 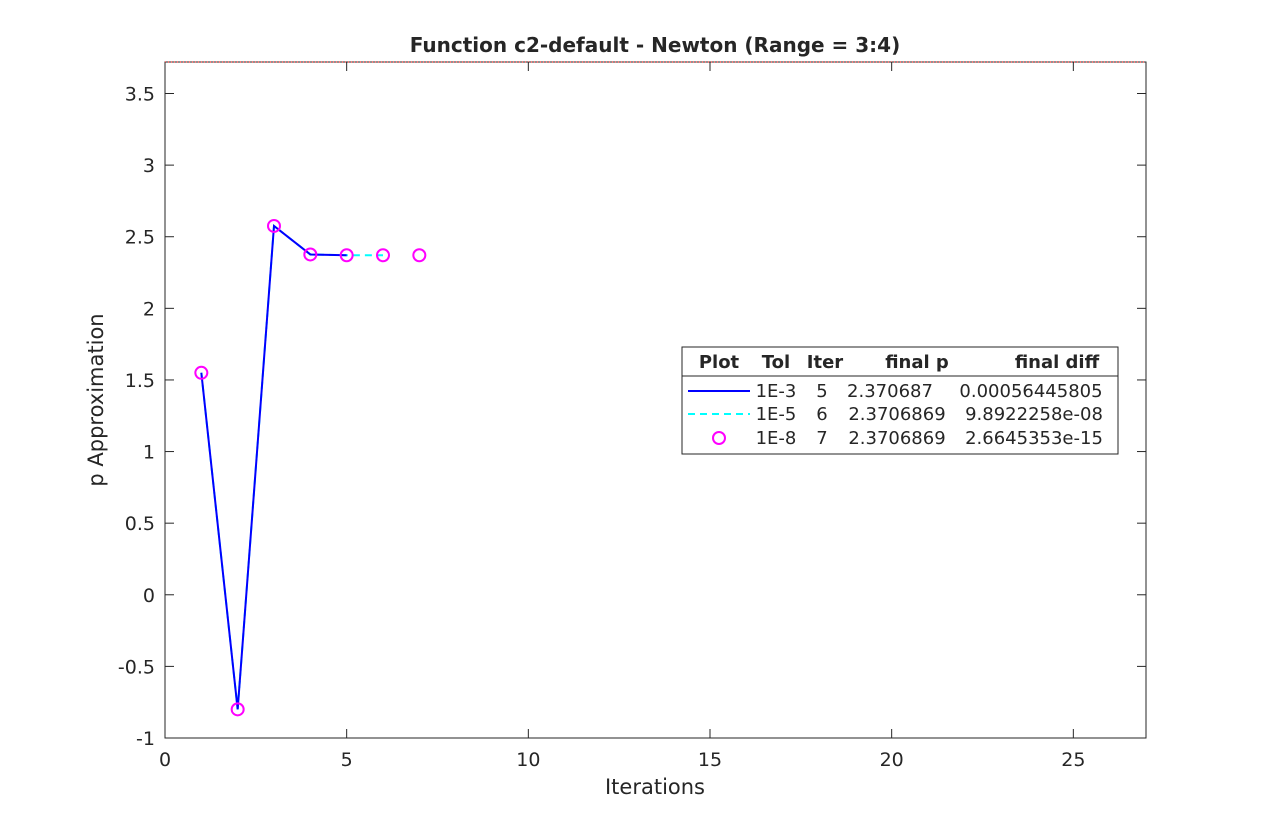 I want to click on y-tick-label: 1.5, so click(x=140, y=381).